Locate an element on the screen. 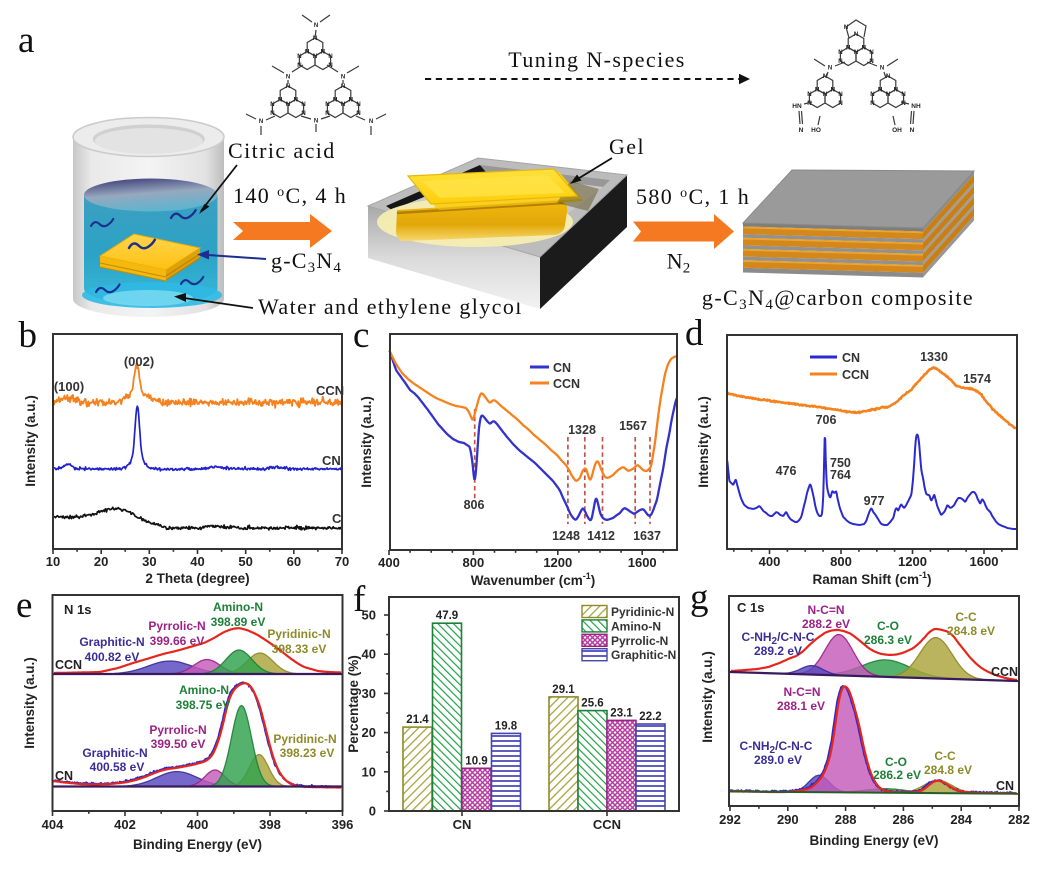 The height and width of the screenshot is (878, 1054). svg-text: Water and ethylene glycol is located at coordinates (390, 306).